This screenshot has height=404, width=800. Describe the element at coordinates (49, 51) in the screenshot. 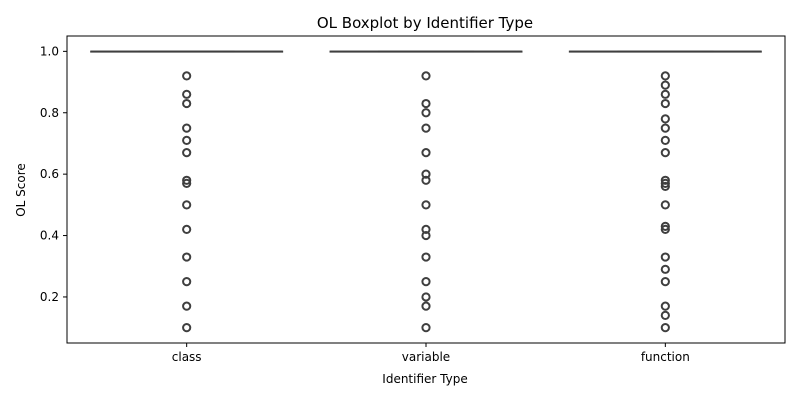

I see `y-tick-label-4: 1.0` at that location.